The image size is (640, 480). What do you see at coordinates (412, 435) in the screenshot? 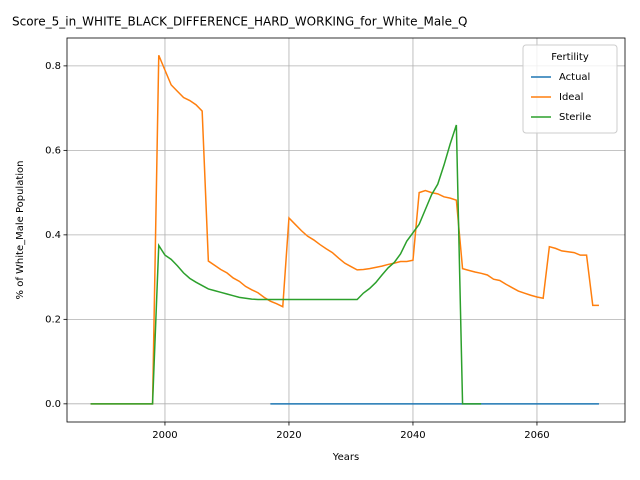
I see `x-tick-label: 2040` at bounding box center [412, 435].